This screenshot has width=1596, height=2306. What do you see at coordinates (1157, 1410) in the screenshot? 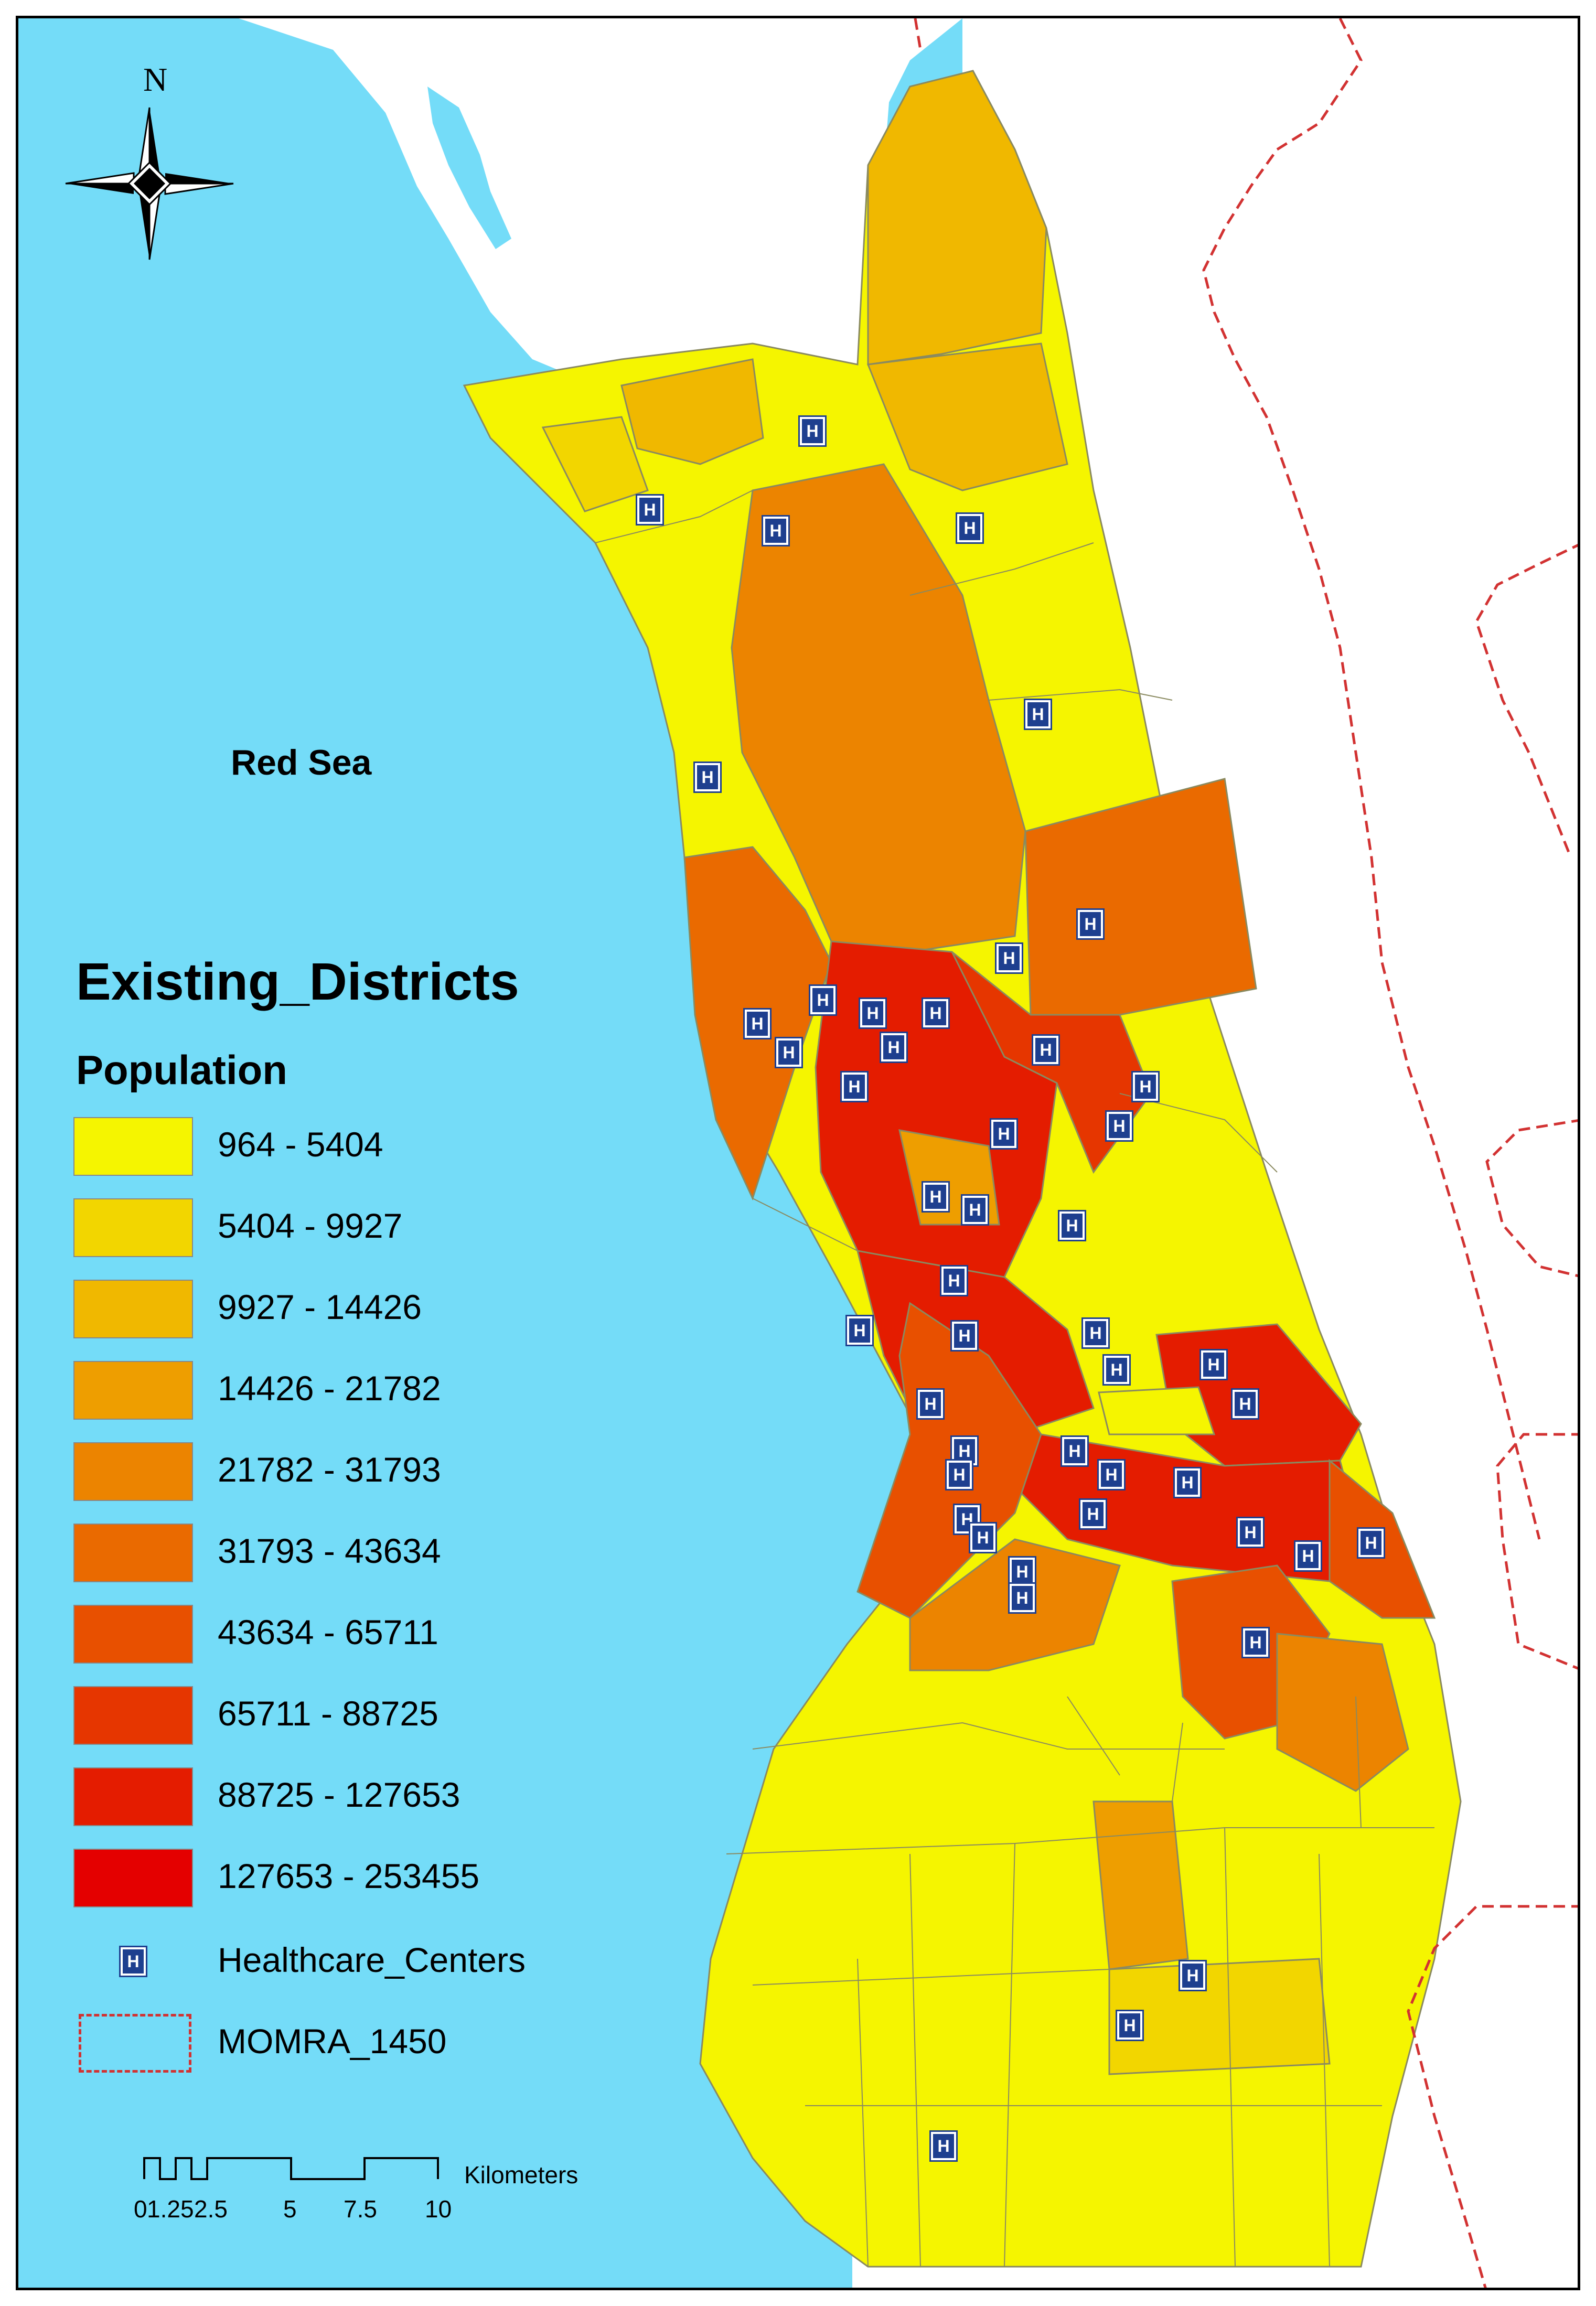
I see `district-southeast-yellow` at bounding box center [1157, 1410].